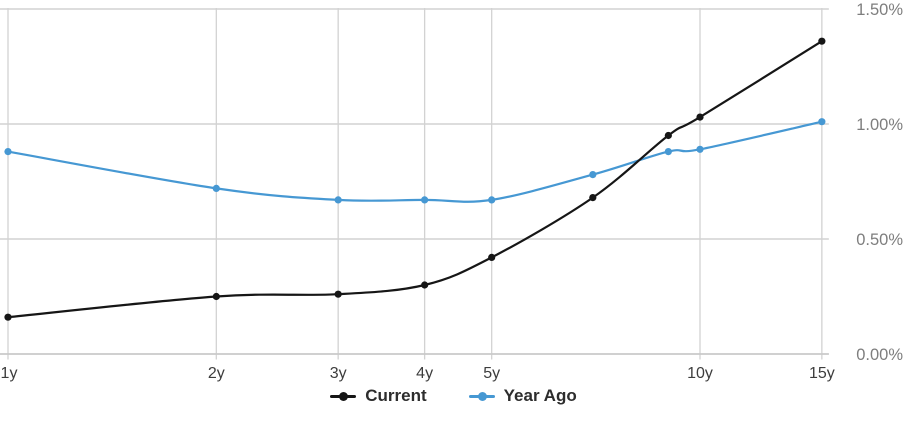  What do you see at coordinates (700, 373) in the screenshot?
I see `x-tick-label: 10y` at bounding box center [700, 373].